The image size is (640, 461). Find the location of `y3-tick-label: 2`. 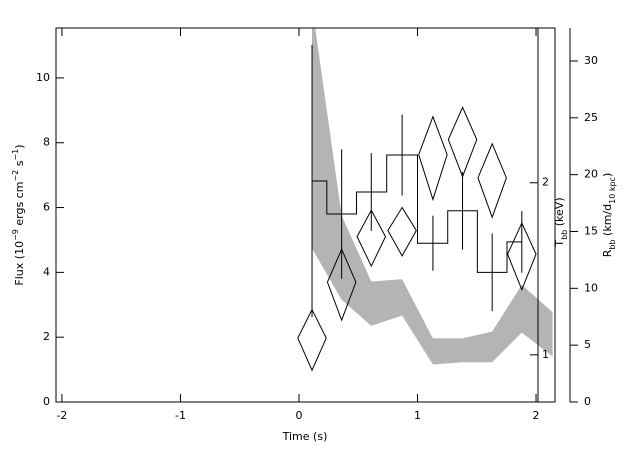

y3-tick-label: 2 is located at coordinates (545, 182).